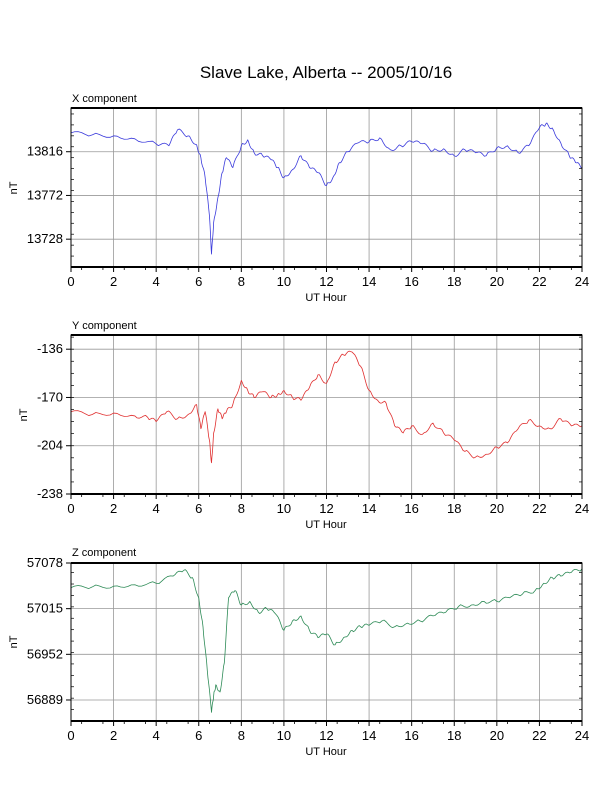  What do you see at coordinates (104, 326) in the screenshot?
I see `panel-title: Y component` at bounding box center [104, 326].